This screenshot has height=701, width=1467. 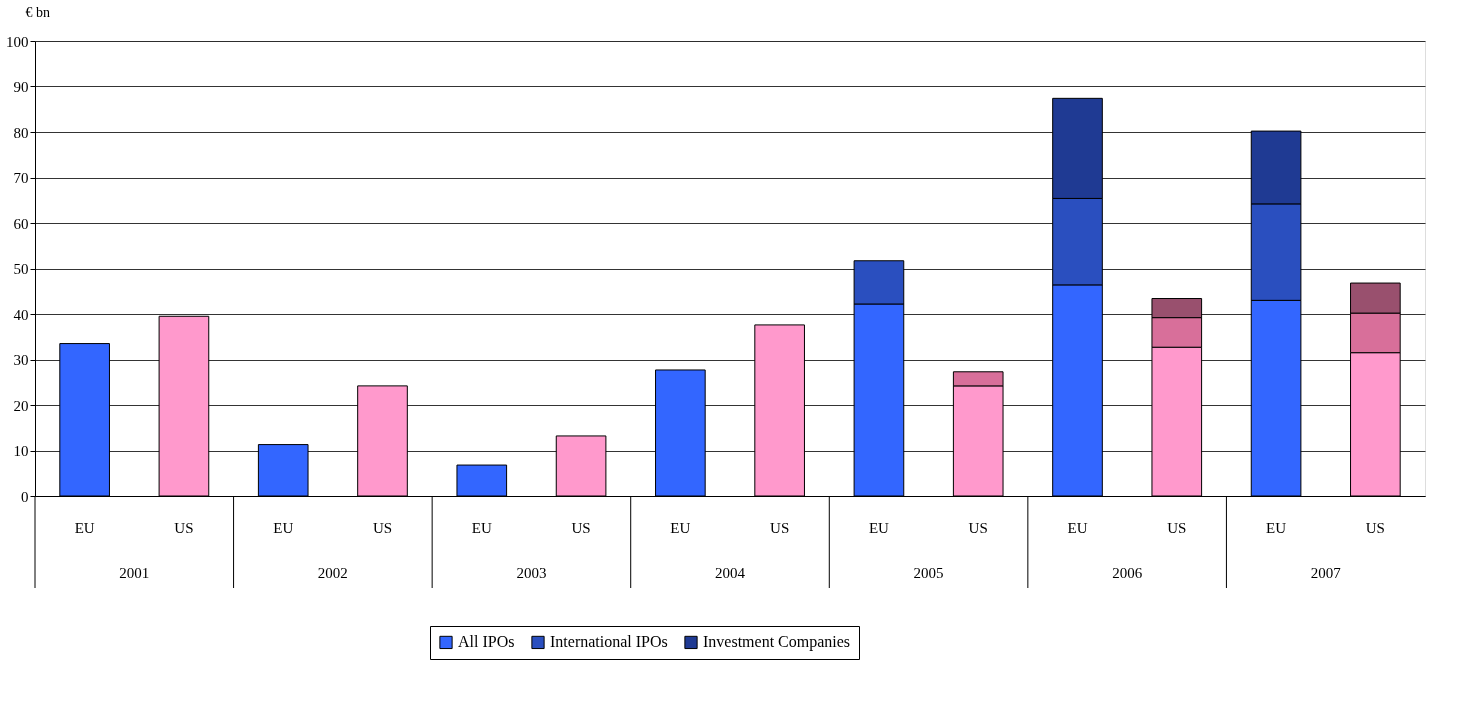 I want to click on y-tick-label: 100, so click(x=17, y=41).